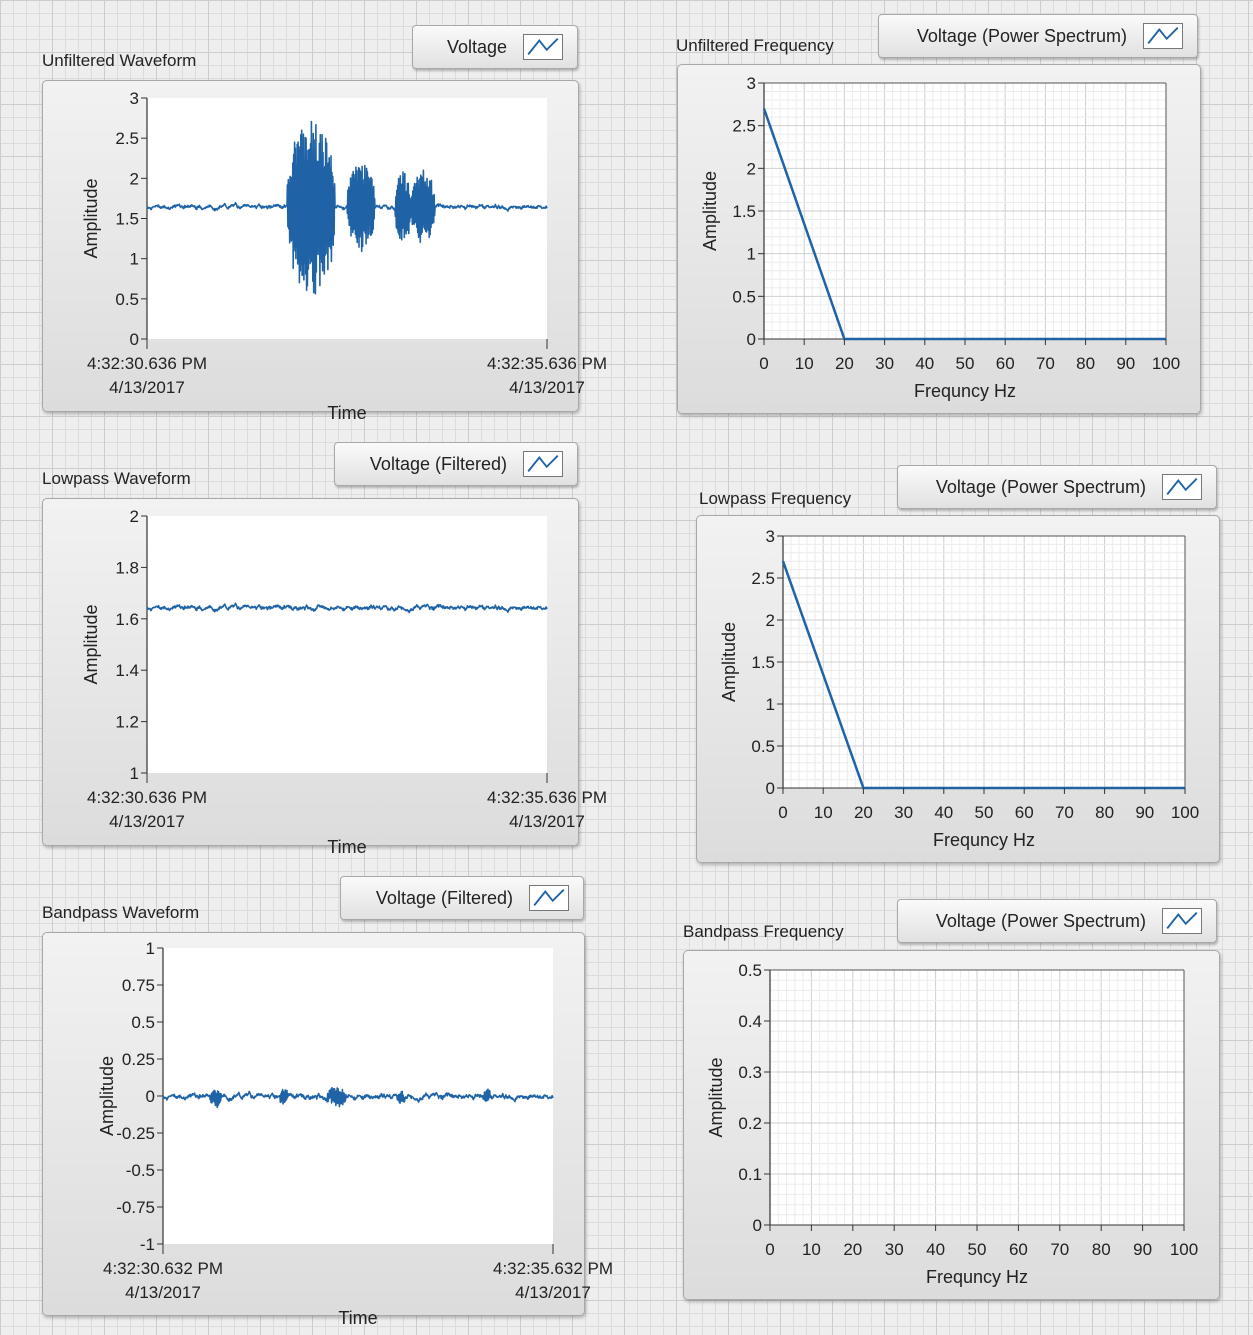  I want to click on unfiltered-waveform-title: Unfiltered Waveform, so click(119, 60).